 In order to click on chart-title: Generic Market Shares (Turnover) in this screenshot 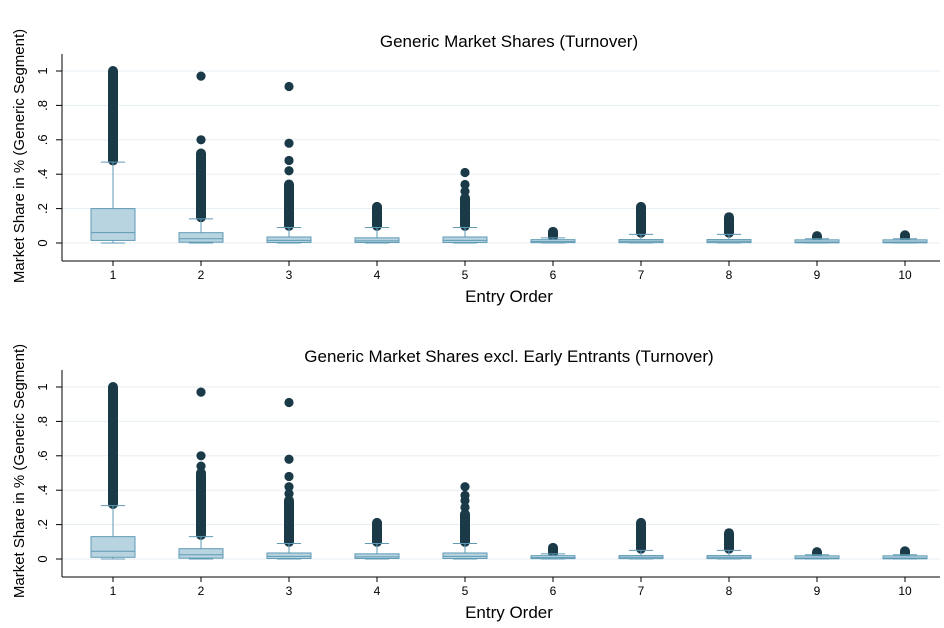, I will do `click(509, 41)`.